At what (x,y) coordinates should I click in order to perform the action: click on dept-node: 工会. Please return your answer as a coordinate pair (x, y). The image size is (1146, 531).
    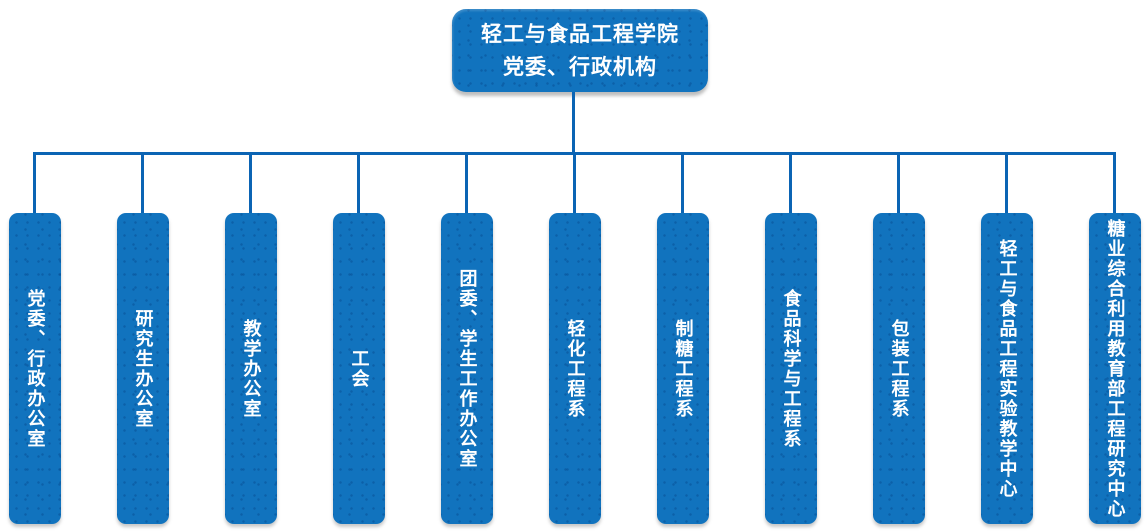
    Looking at the image, I should click on (358, 368).